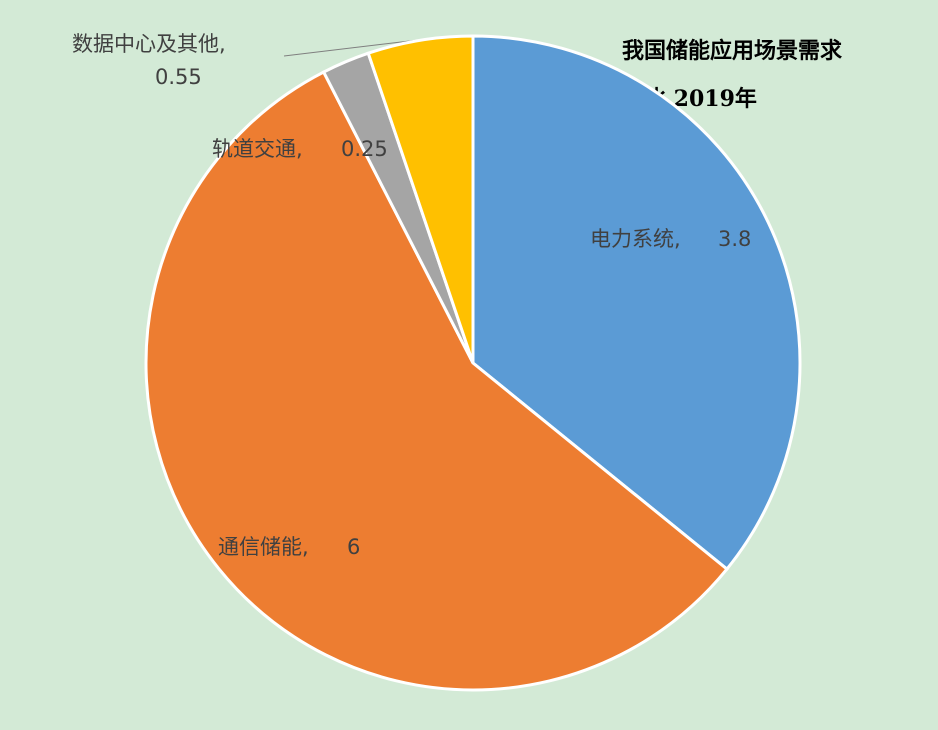 This screenshot has width=938, height=730. What do you see at coordinates (263, 547) in the screenshot?
I see `slice-label: 通信储能,` at bounding box center [263, 547].